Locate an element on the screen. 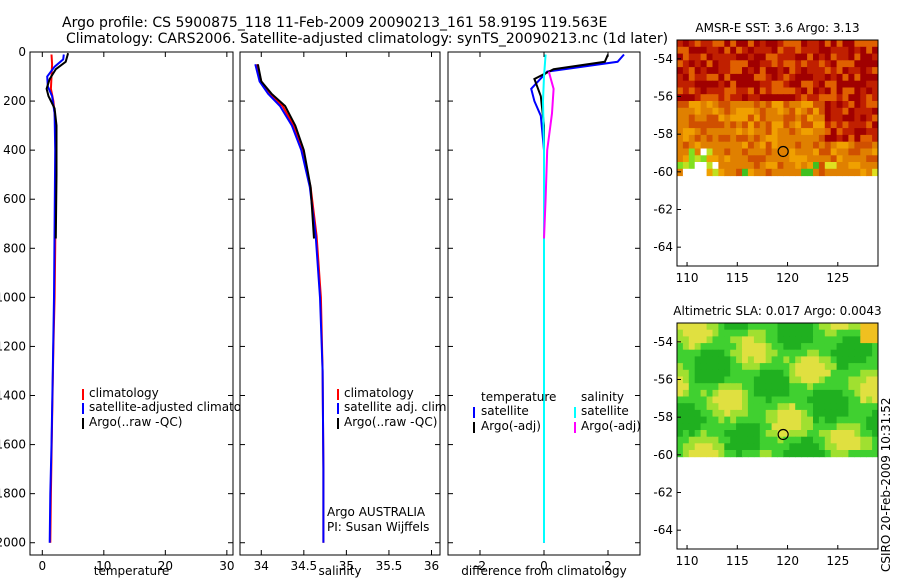 The image size is (900, 580). difference-legend-sal-label: satellite is located at coordinates (605, 411).